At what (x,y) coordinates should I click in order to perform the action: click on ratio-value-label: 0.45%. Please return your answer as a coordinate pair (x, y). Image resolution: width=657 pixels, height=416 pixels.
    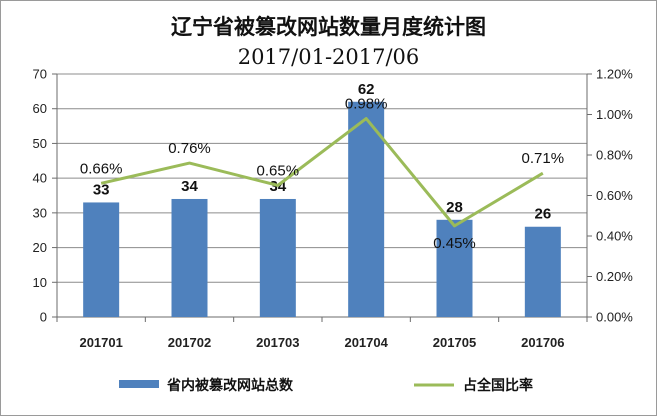
    Looking at the image, I should click on (454, 243).